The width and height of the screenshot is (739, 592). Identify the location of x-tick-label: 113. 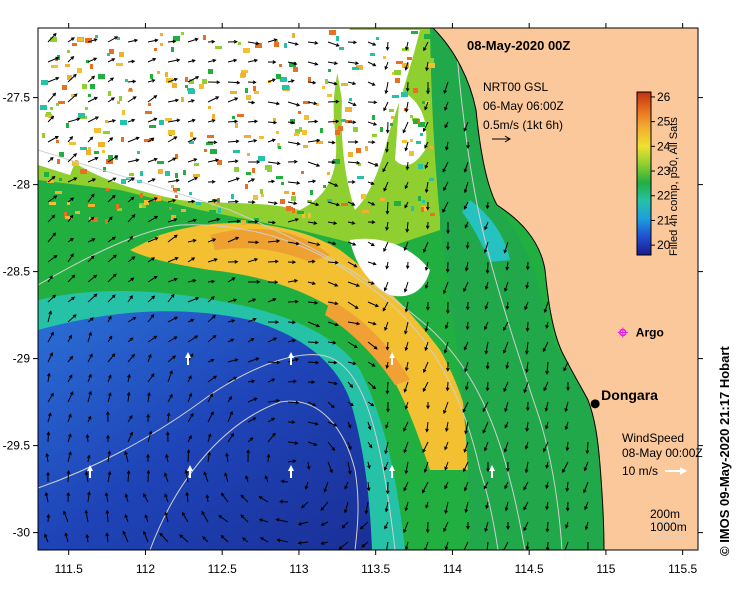
(298, 569).